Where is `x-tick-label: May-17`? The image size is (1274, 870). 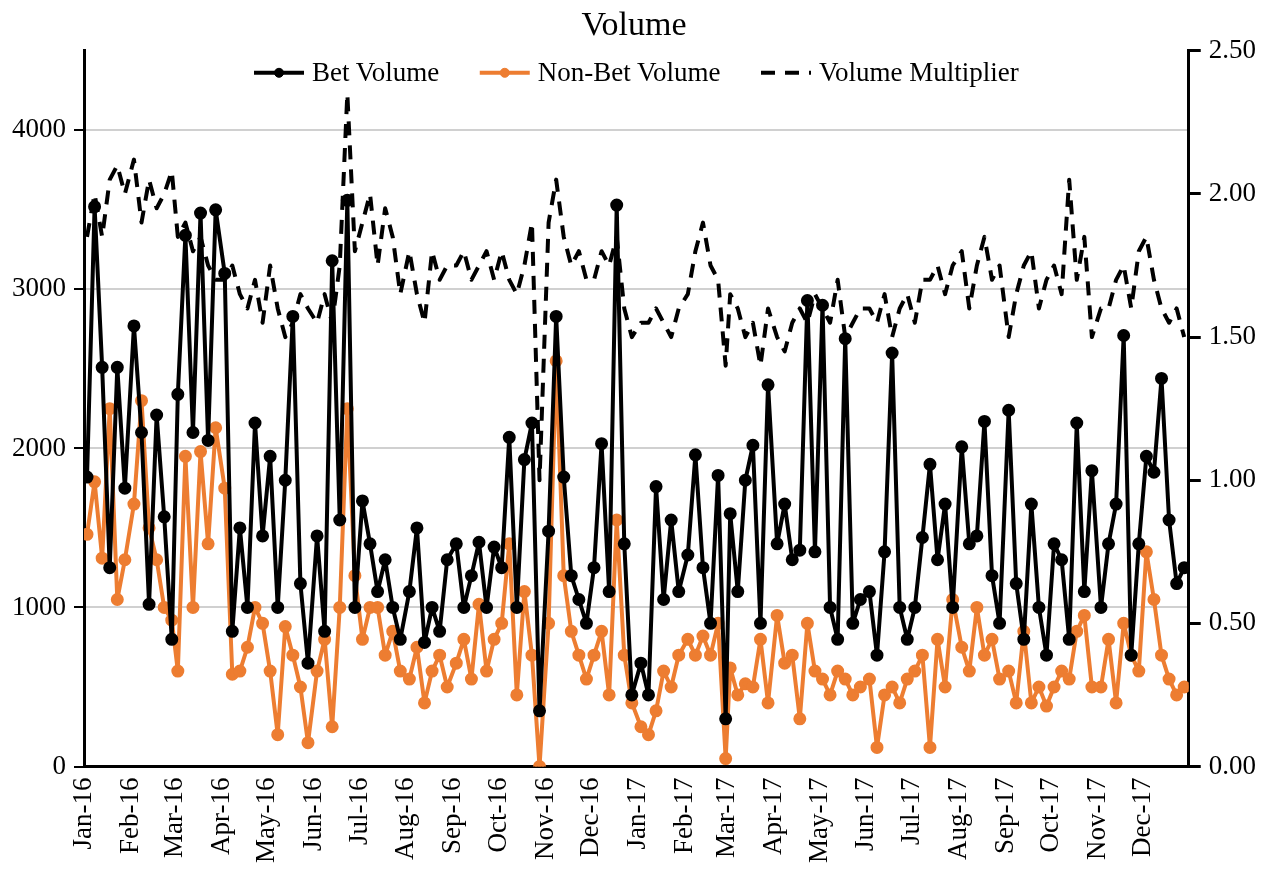 x-tick-label: May-17 is located at coordinates (817, 820).